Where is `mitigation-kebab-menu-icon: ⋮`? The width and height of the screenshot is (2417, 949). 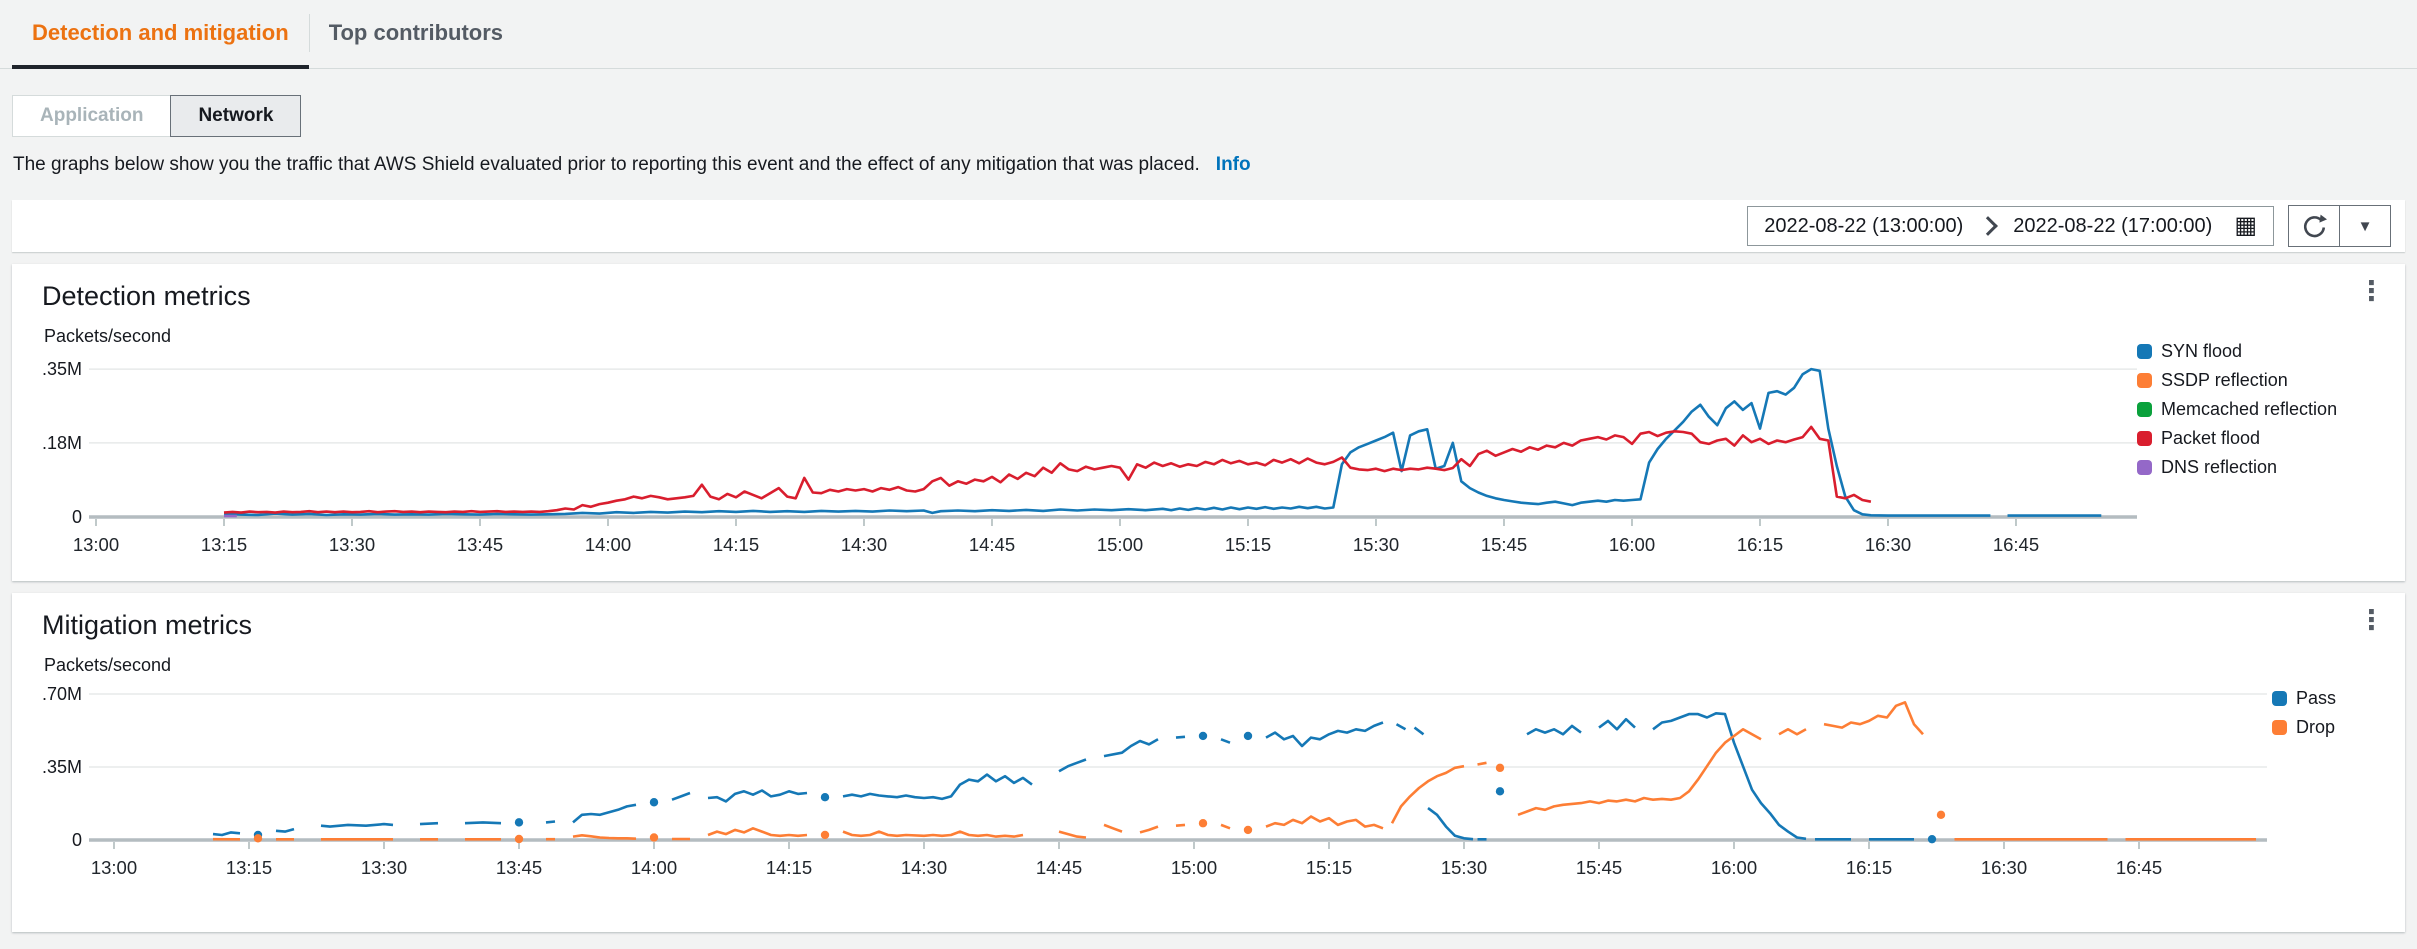 mitigation-kebab-menu-icon: ⋮ is located at coordinates (2371, 620).